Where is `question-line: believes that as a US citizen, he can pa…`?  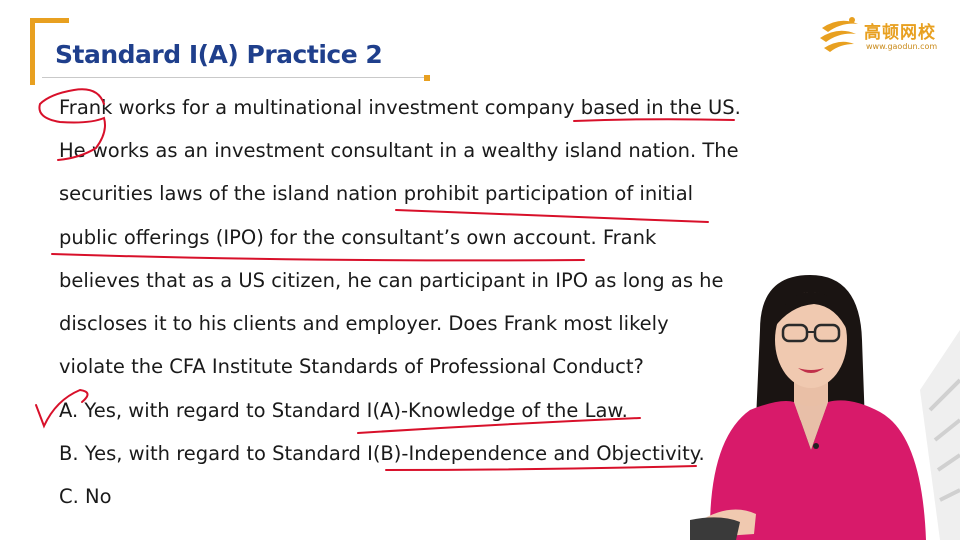 question-line: believes that as a US citizen, he can pa… is located at coordinates (391, 280).